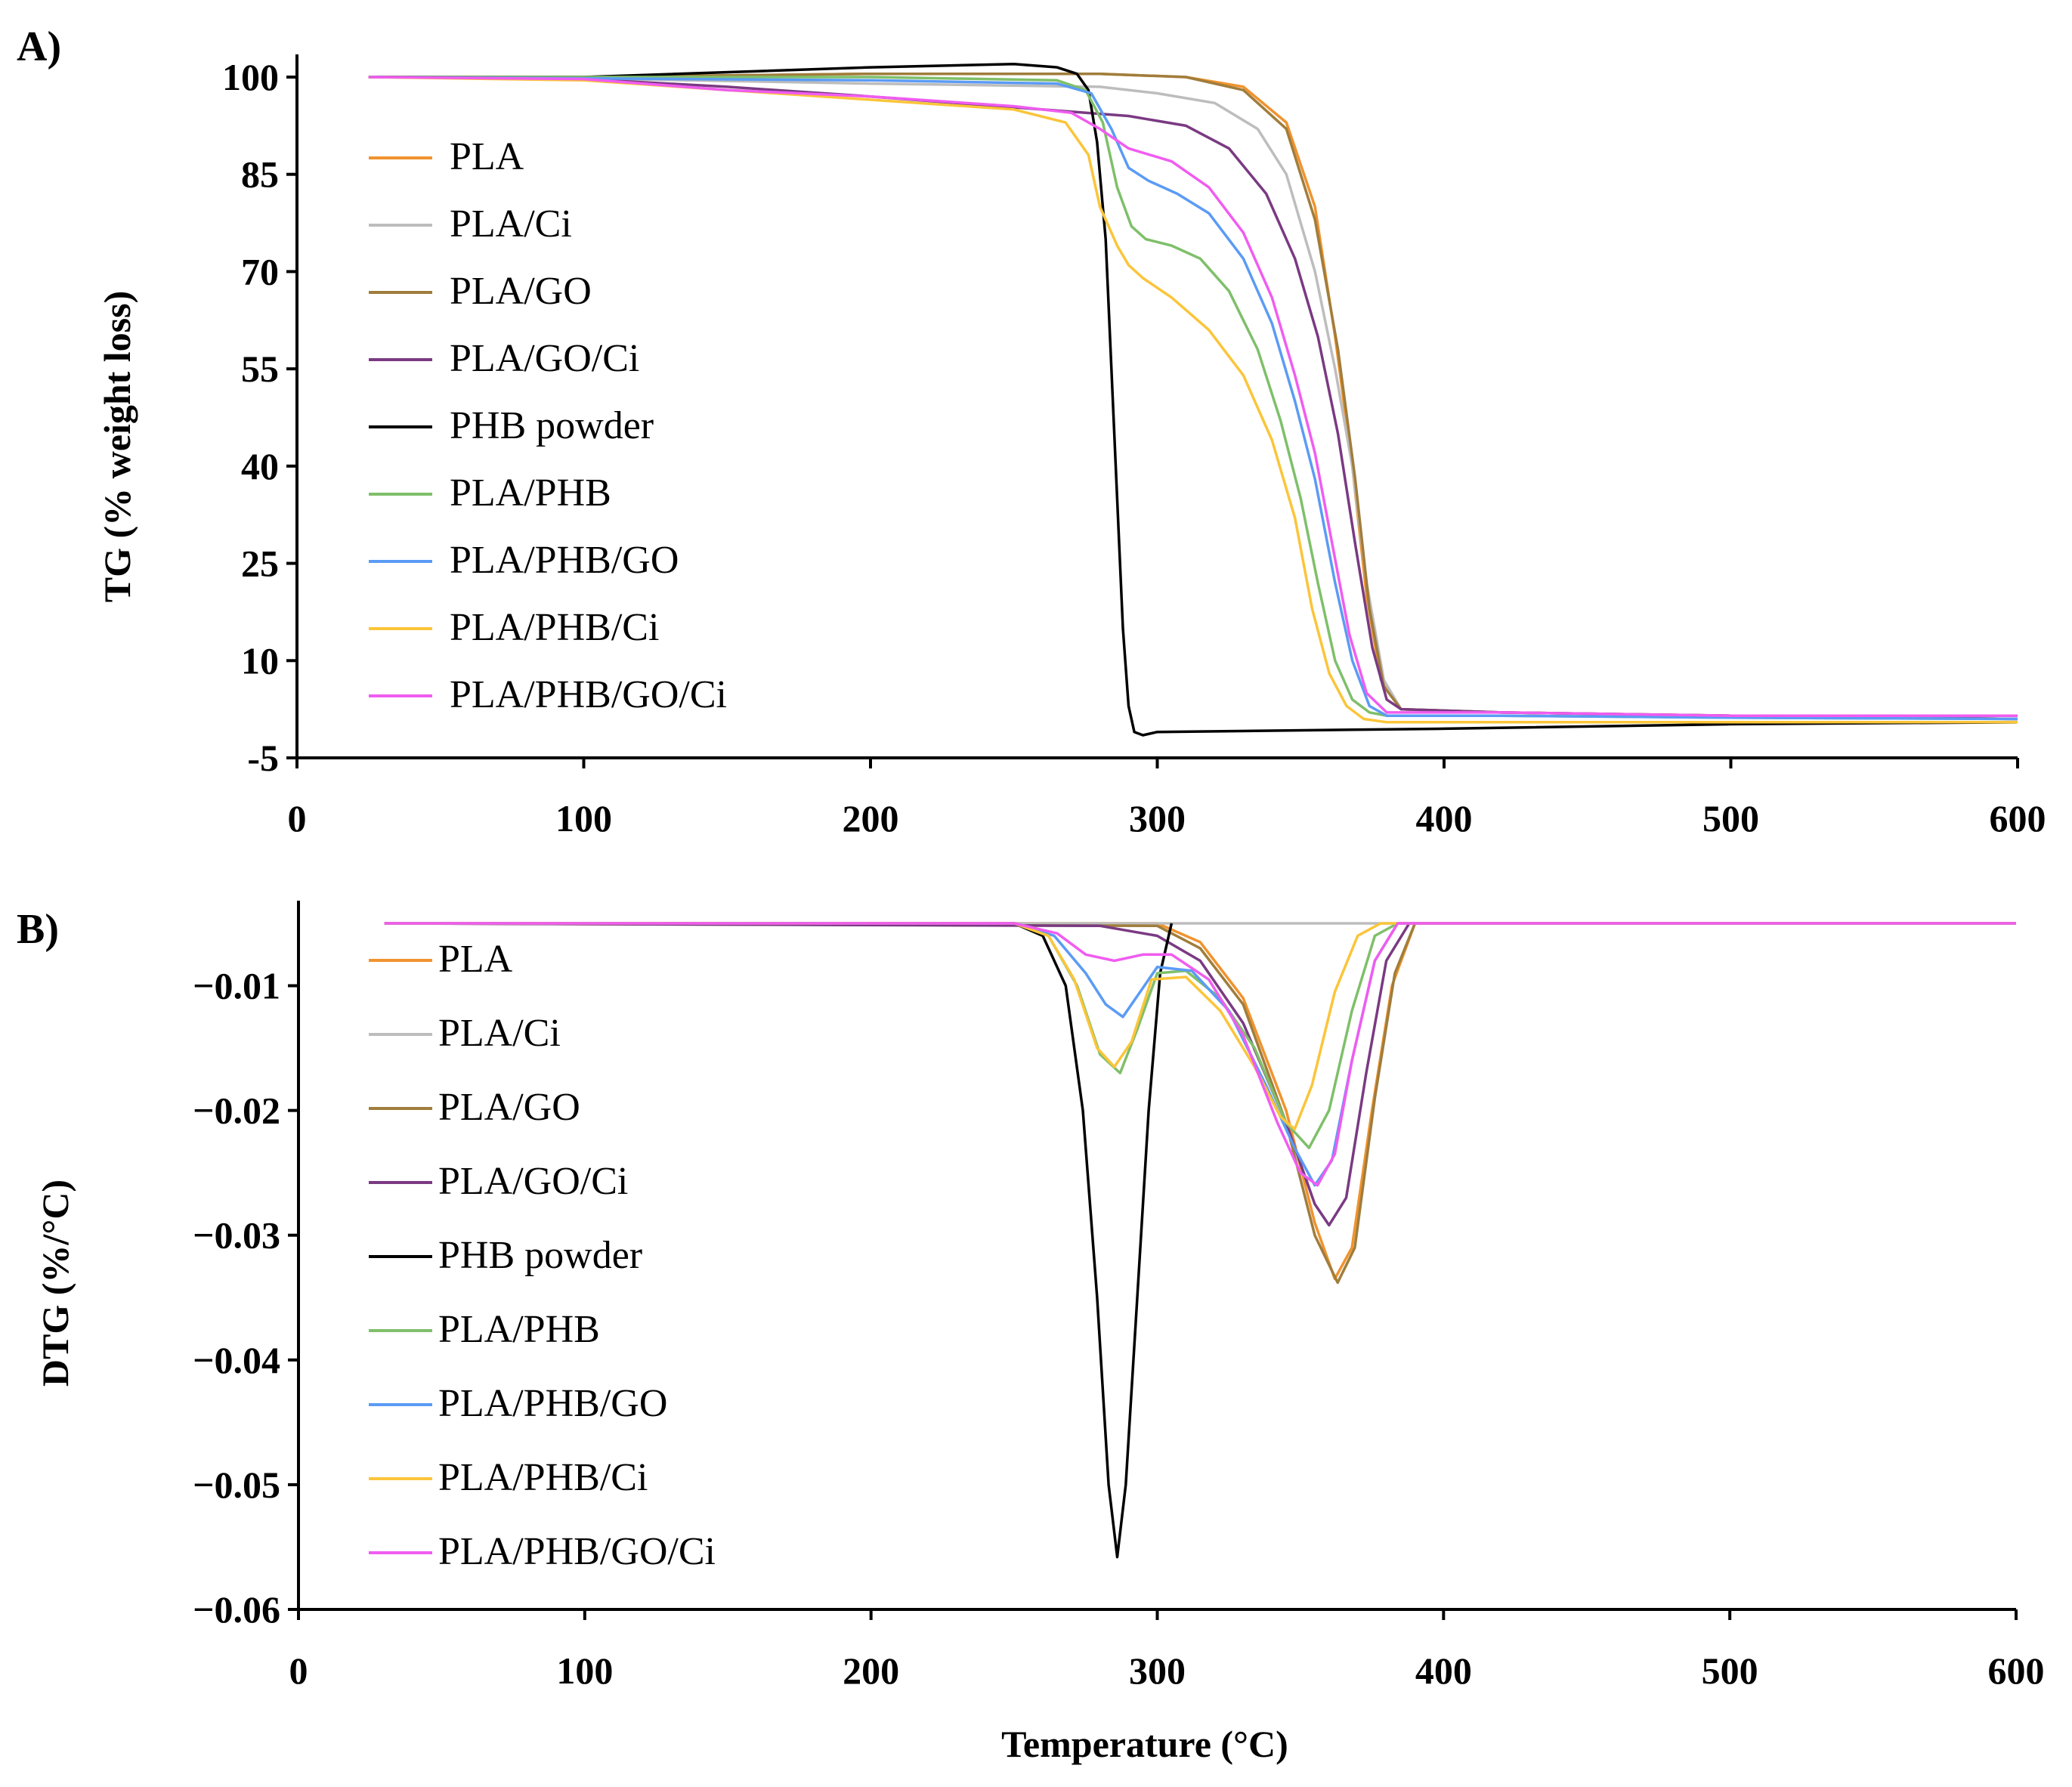  I want to click on series-line-pla-phb, so click(1200, 1035).